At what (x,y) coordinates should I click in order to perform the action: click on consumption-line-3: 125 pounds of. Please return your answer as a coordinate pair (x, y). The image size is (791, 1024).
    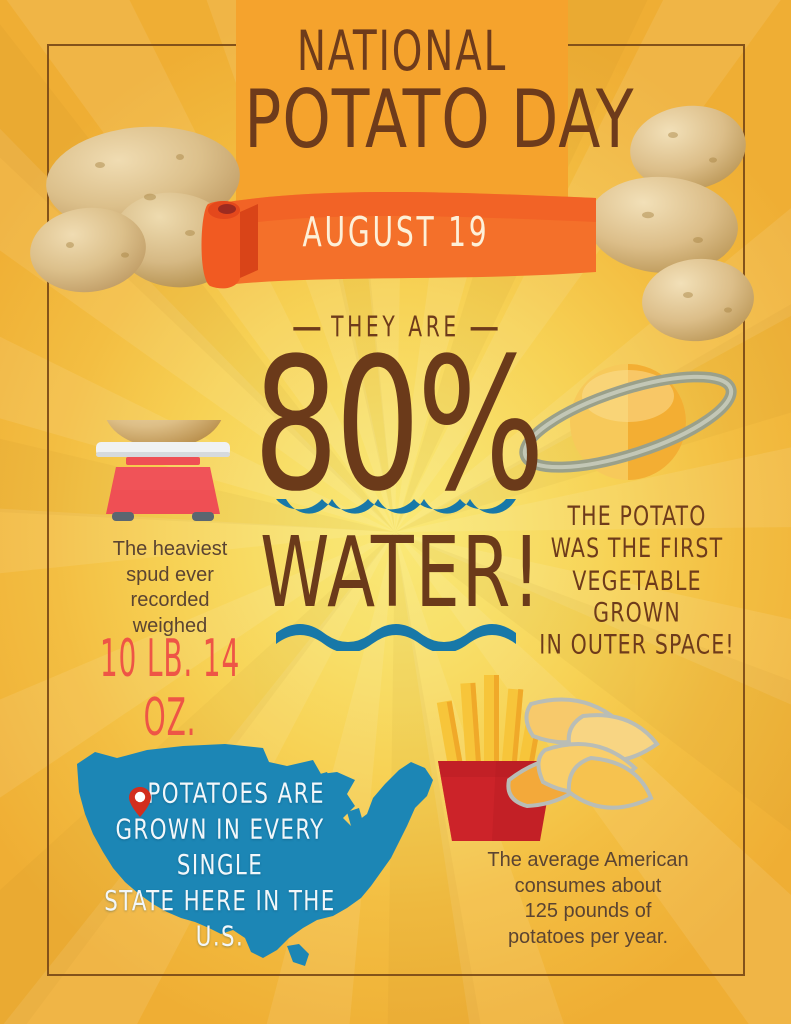
    Looking at the image, I should click on (588, 911).